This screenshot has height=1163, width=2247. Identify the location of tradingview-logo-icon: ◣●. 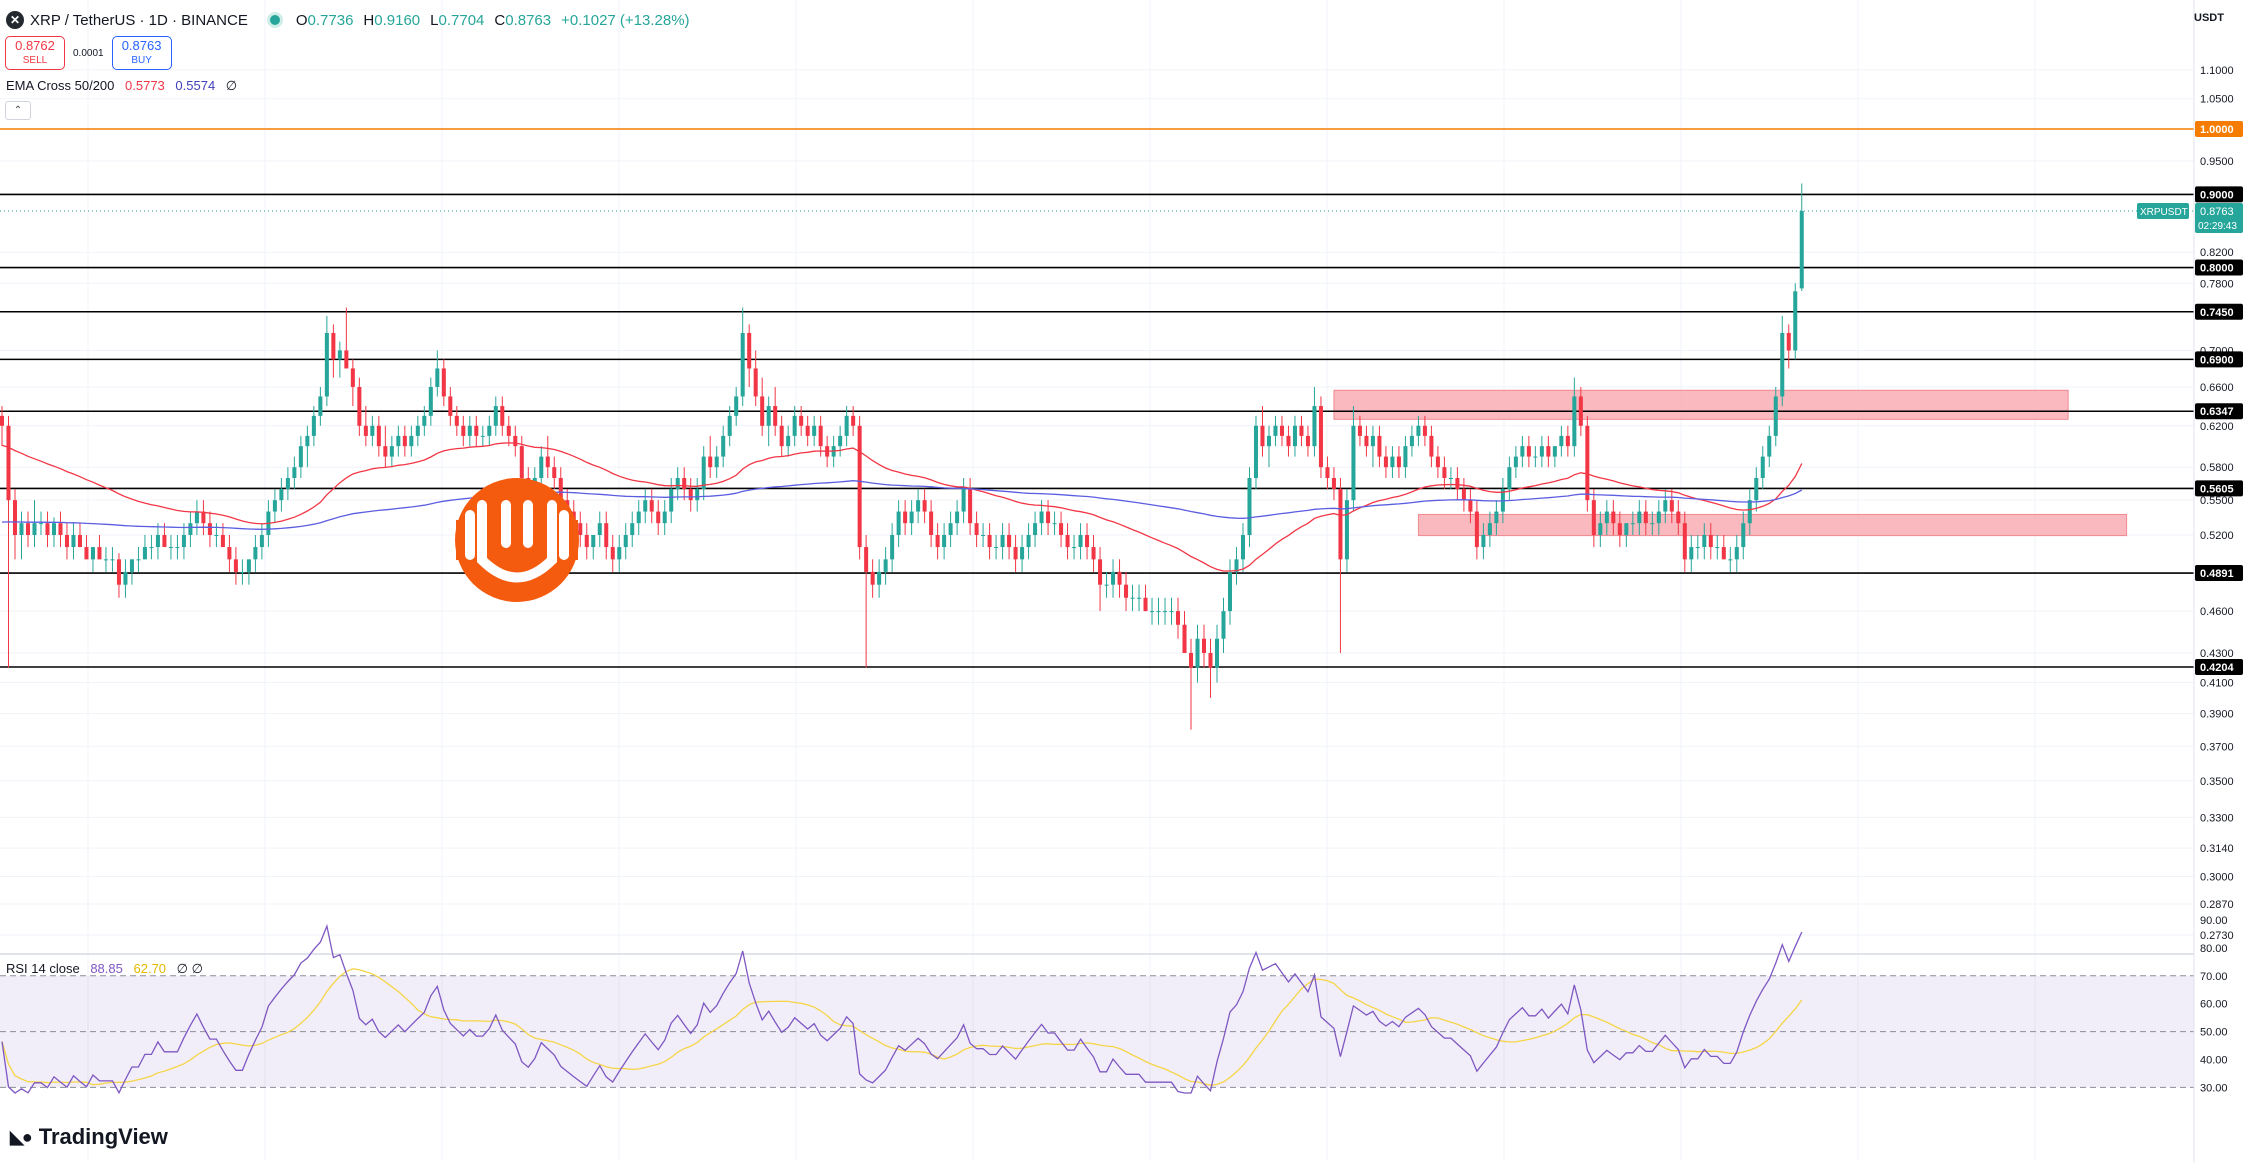
(21, 1136).